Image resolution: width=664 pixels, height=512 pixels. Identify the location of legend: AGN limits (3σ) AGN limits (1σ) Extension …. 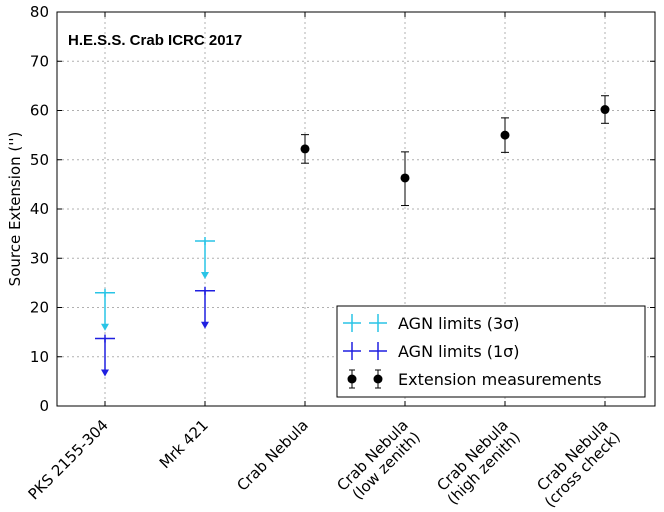
(491, 351).